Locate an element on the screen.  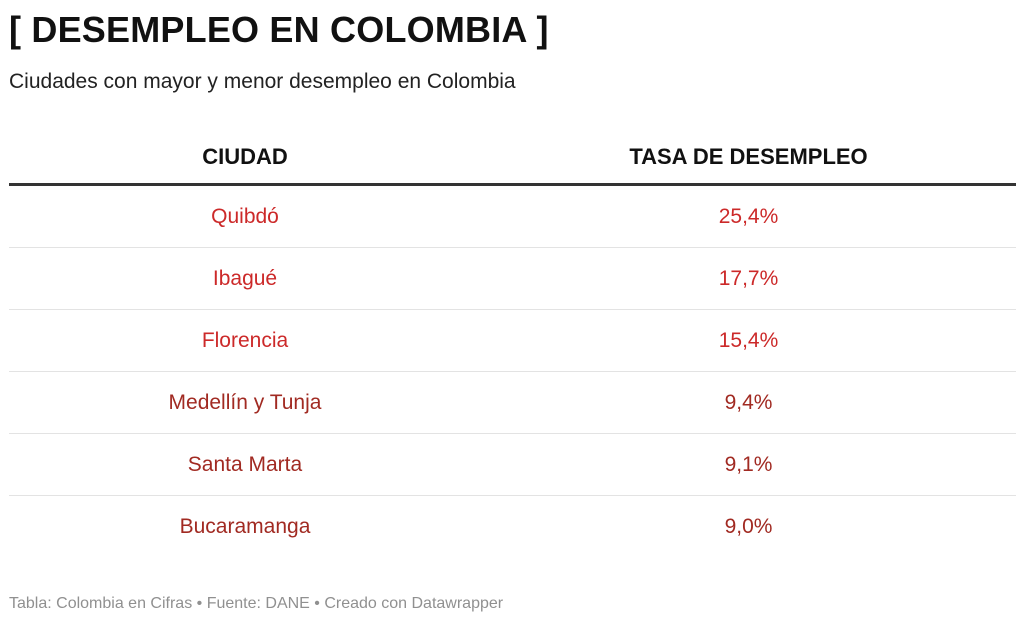
table-row: Ibagué 17,7% is located at coordinates (512, 279).